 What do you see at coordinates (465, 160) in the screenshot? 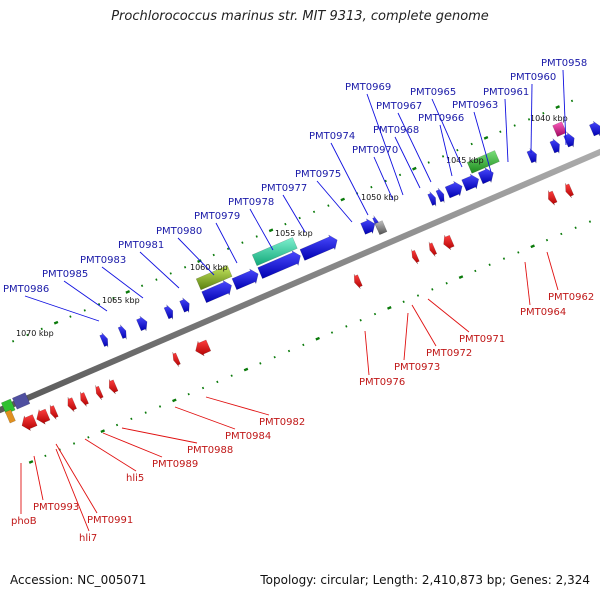
I see `scale-label-kbp: 1045 kbp` at bounding box center [465, 160].